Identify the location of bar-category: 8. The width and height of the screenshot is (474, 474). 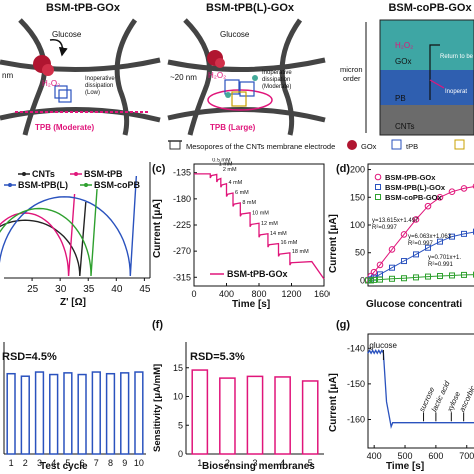
(110, 463).